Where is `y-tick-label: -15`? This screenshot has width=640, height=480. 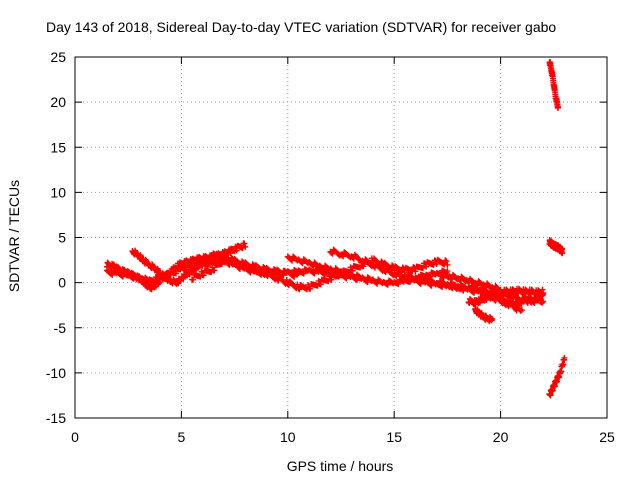
y-tick-label: -15 is located at coordinates (56, 418).